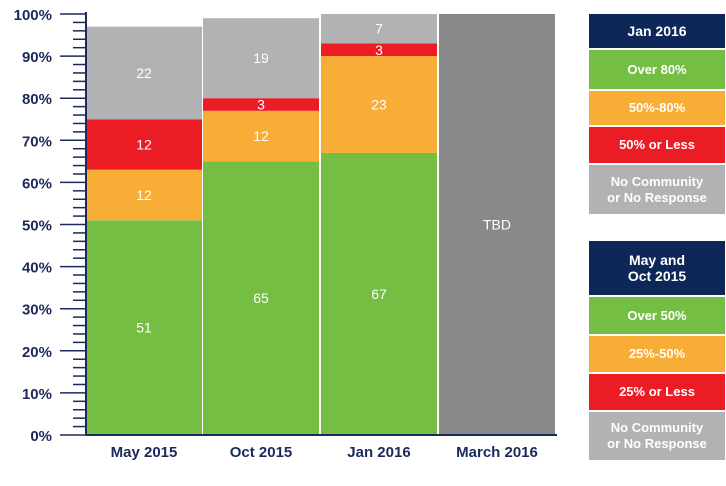 The width and height of the screenshot is (726, 486). I want to click on legend-item-50-80: 50%-80%, so click(657, 109).